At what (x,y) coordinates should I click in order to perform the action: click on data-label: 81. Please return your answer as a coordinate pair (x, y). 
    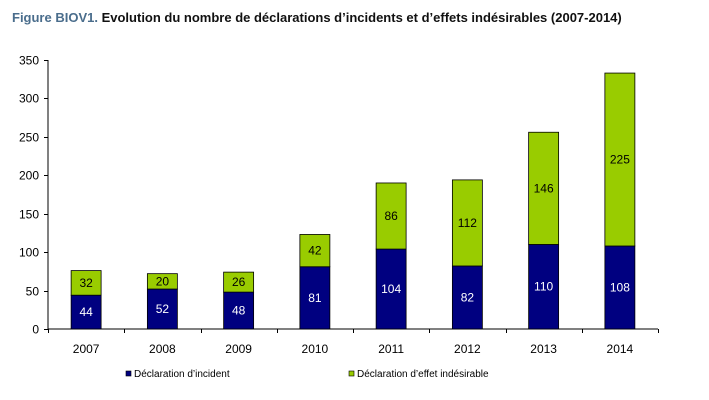
    Looking at the image, I should click on (315, 298).